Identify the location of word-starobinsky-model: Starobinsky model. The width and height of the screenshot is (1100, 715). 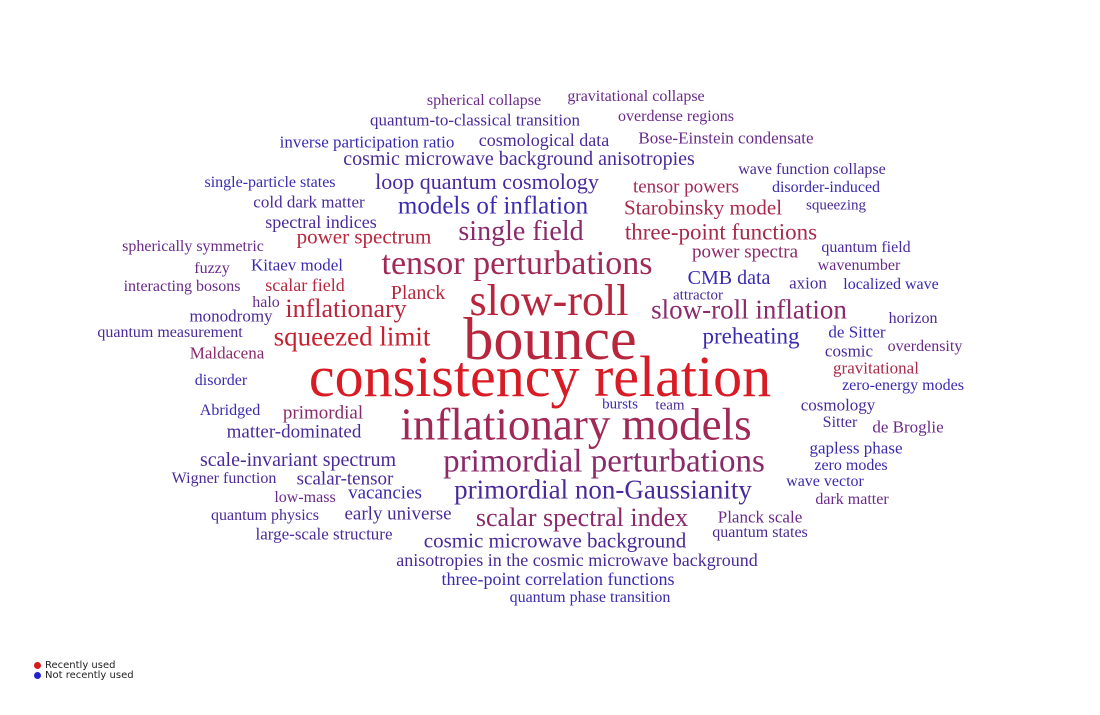
(703, 207).